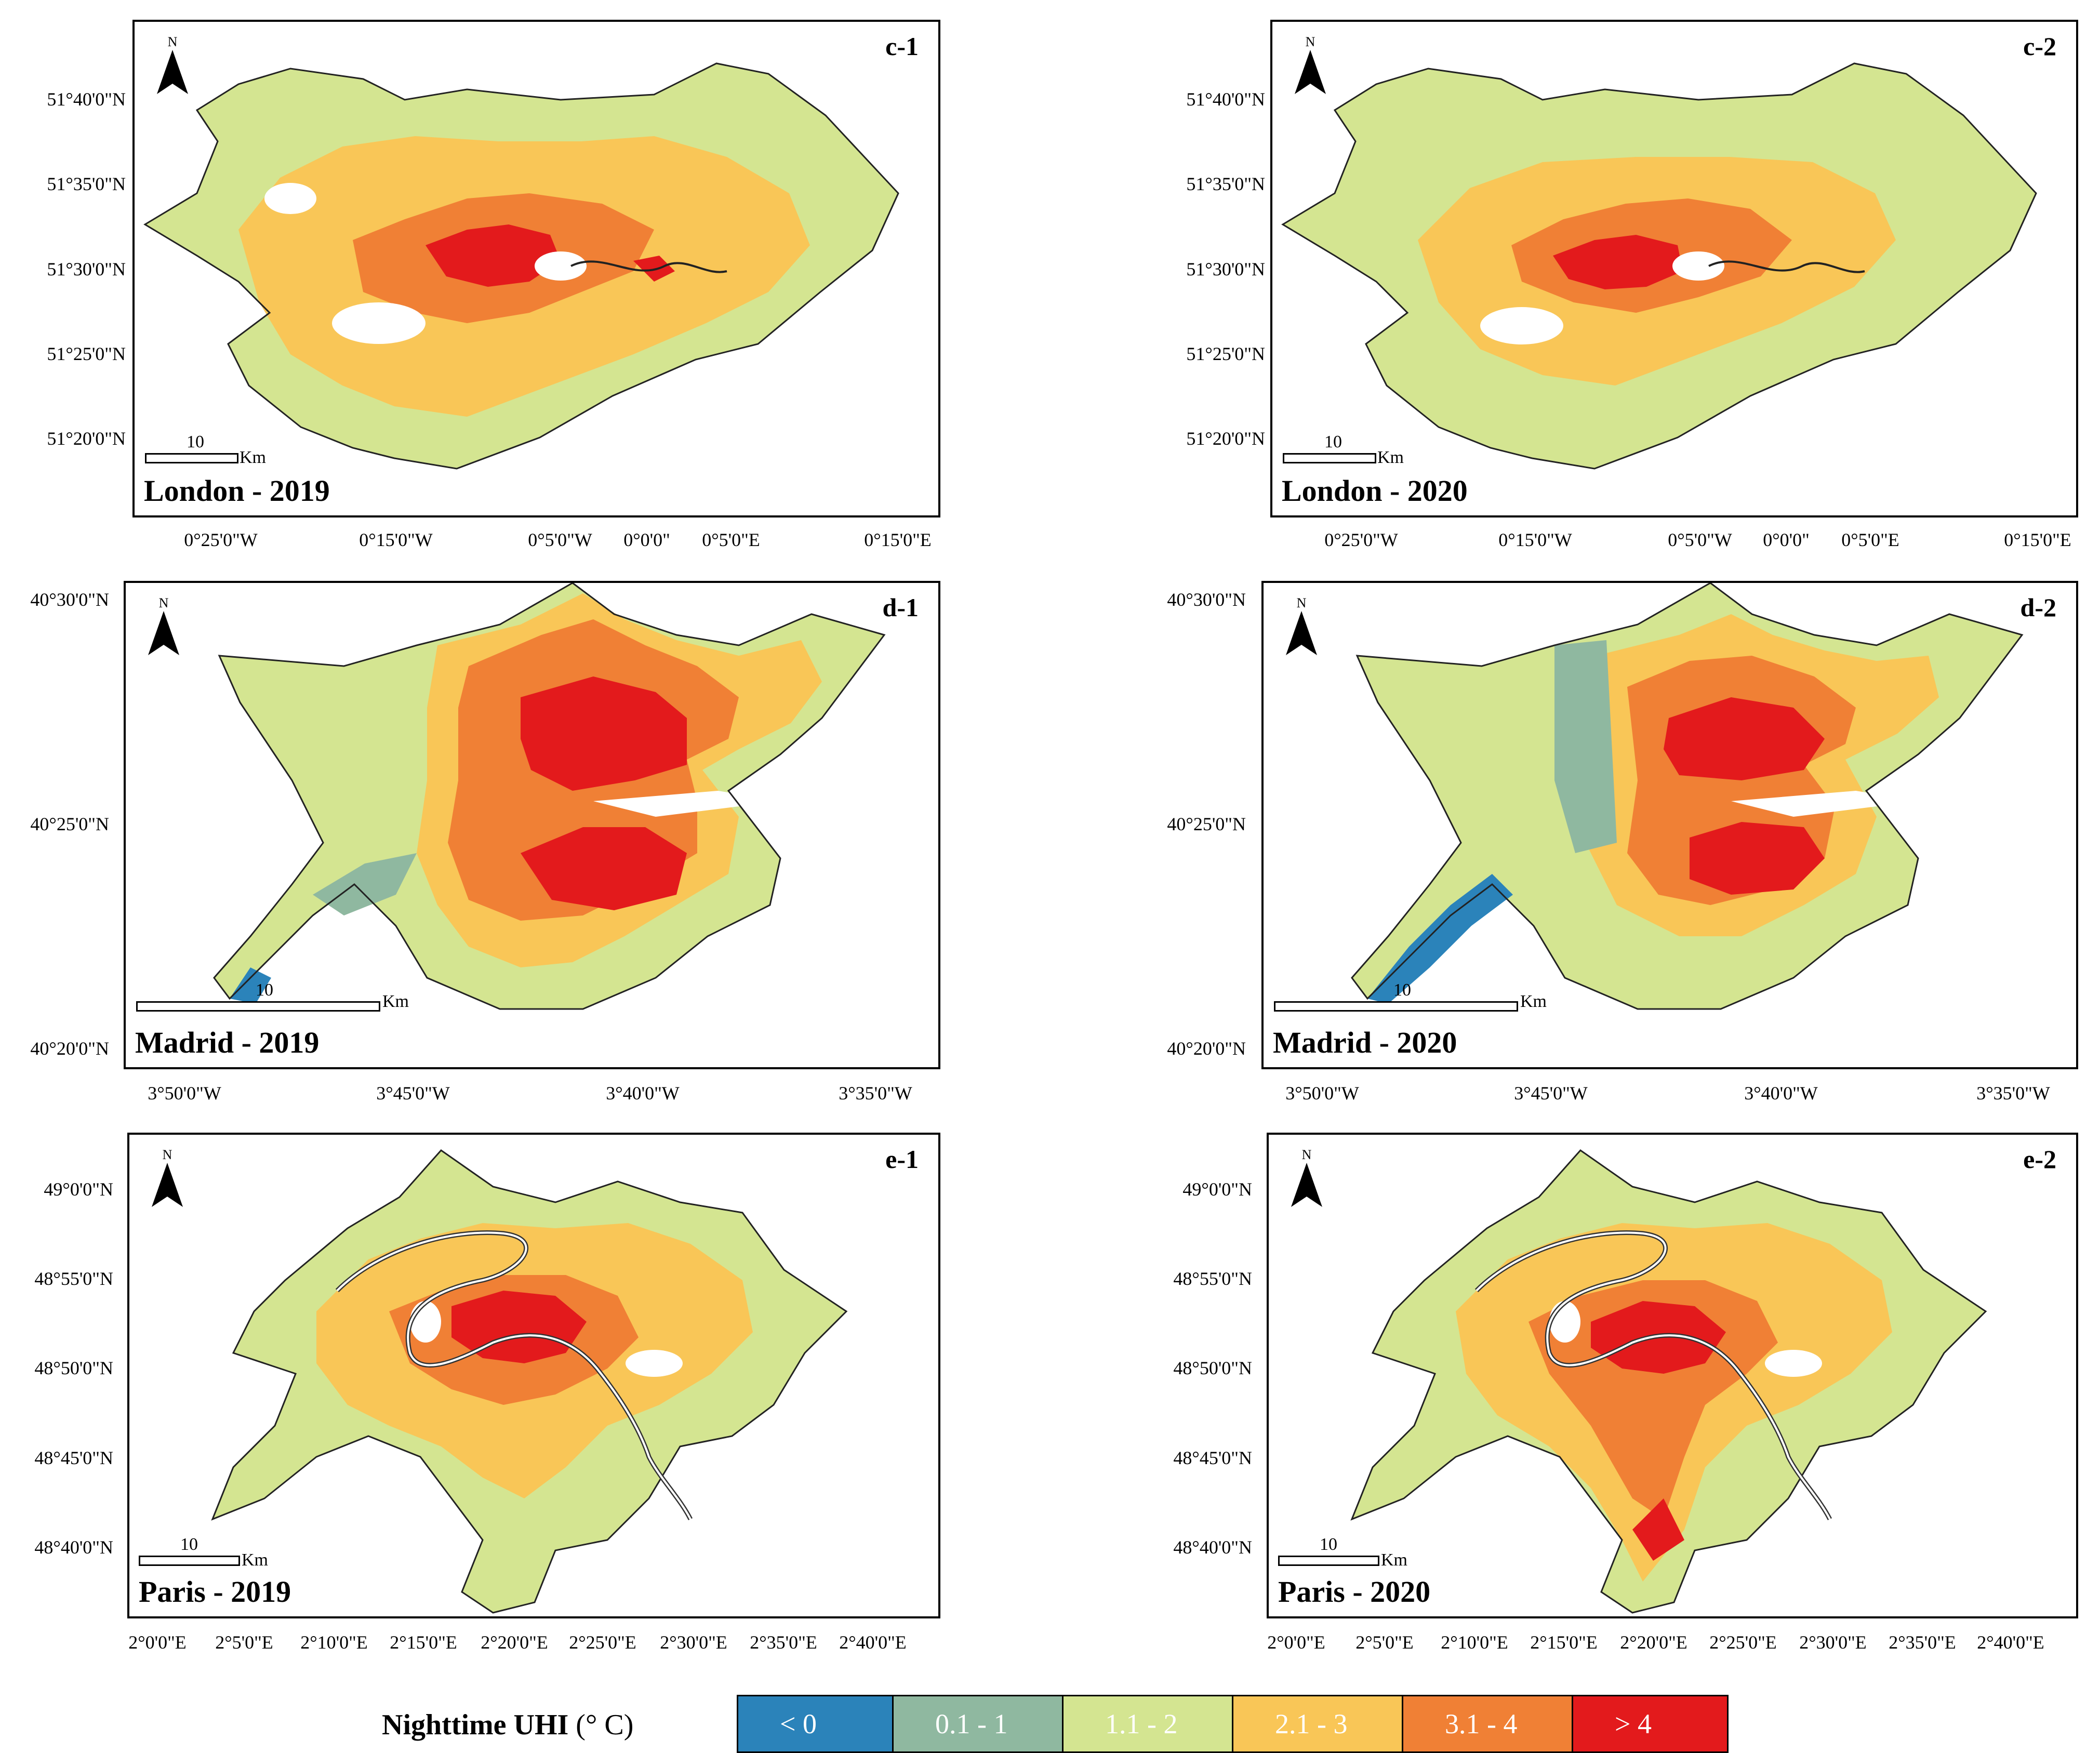 Image resolution: width=2100 pixels, height=1753 pixels. Describe the element at coordinates (1375, 491) in the screenshot. I see `map-title: London - 2020` at that location.